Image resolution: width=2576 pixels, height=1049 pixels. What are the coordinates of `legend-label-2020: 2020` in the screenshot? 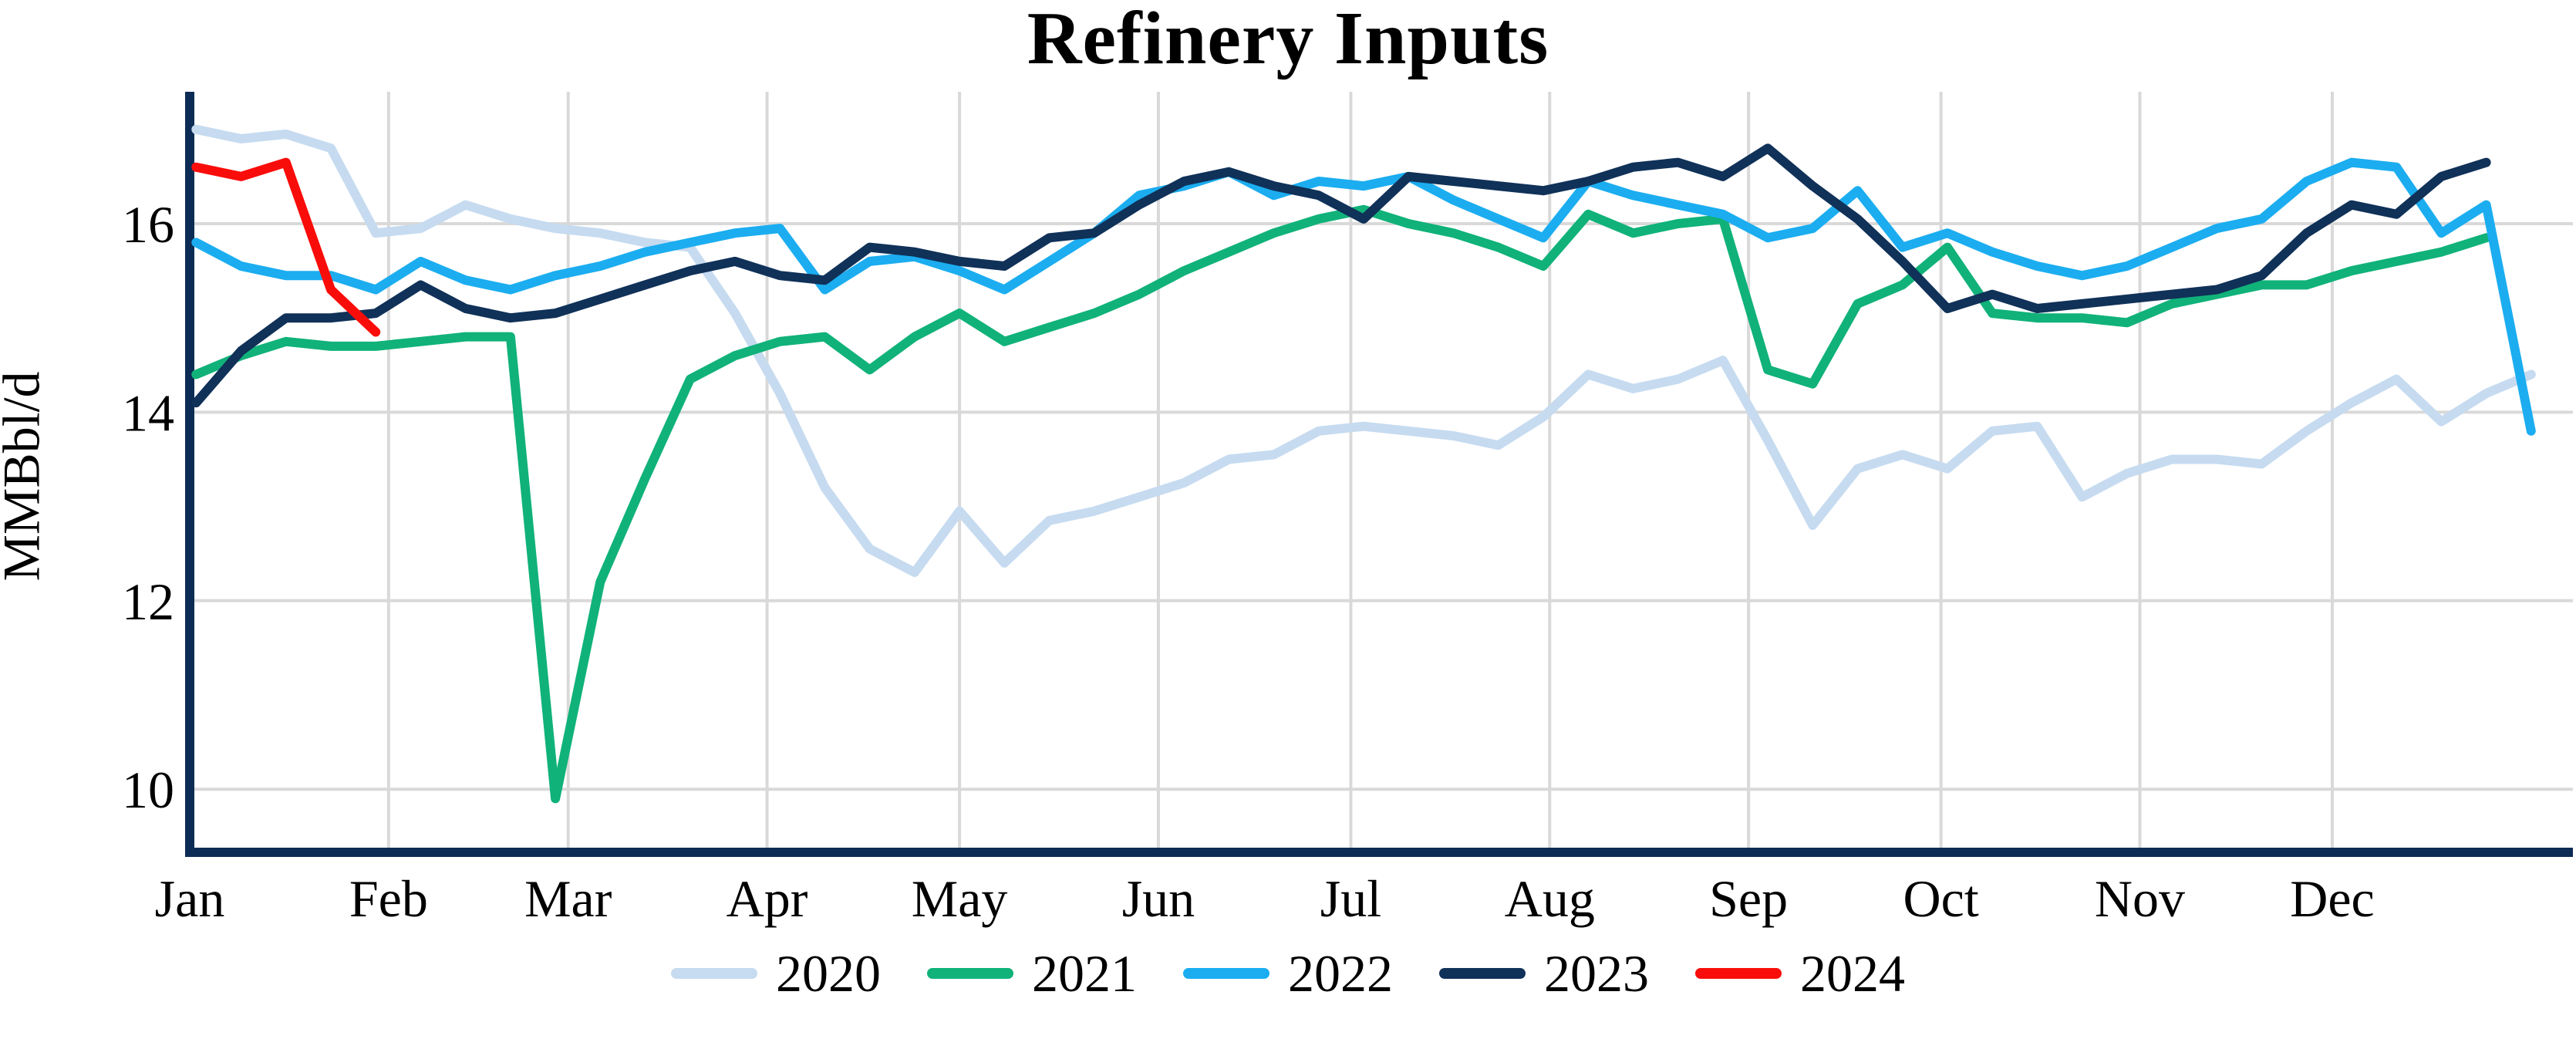 It's located at (828, 974).